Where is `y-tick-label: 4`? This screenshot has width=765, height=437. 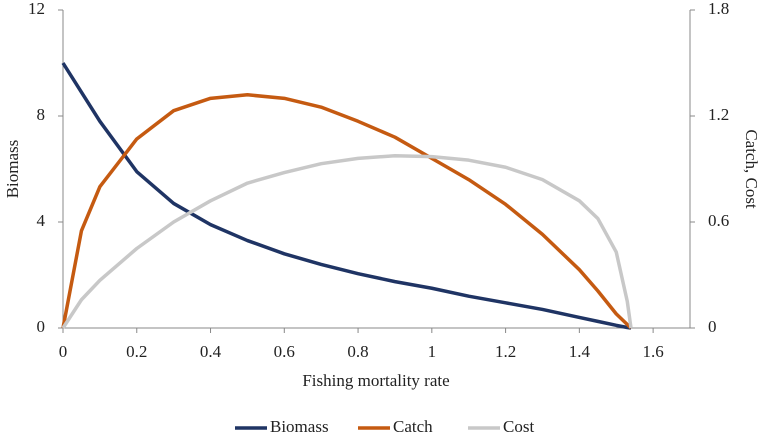 y-tick-label: 4 is located at coordinates (41, 220).